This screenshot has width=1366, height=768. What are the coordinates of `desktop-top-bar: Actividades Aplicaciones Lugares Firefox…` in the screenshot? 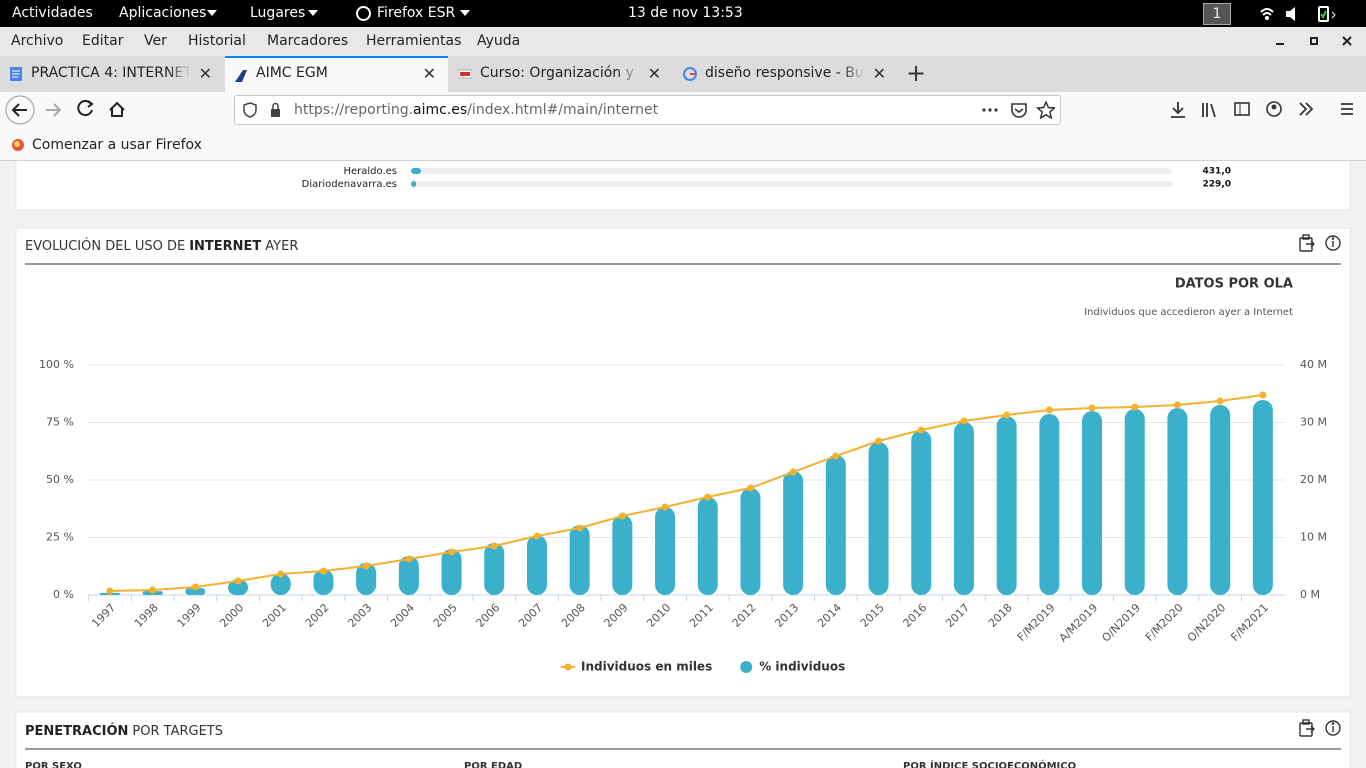 It's located at (683, 13).